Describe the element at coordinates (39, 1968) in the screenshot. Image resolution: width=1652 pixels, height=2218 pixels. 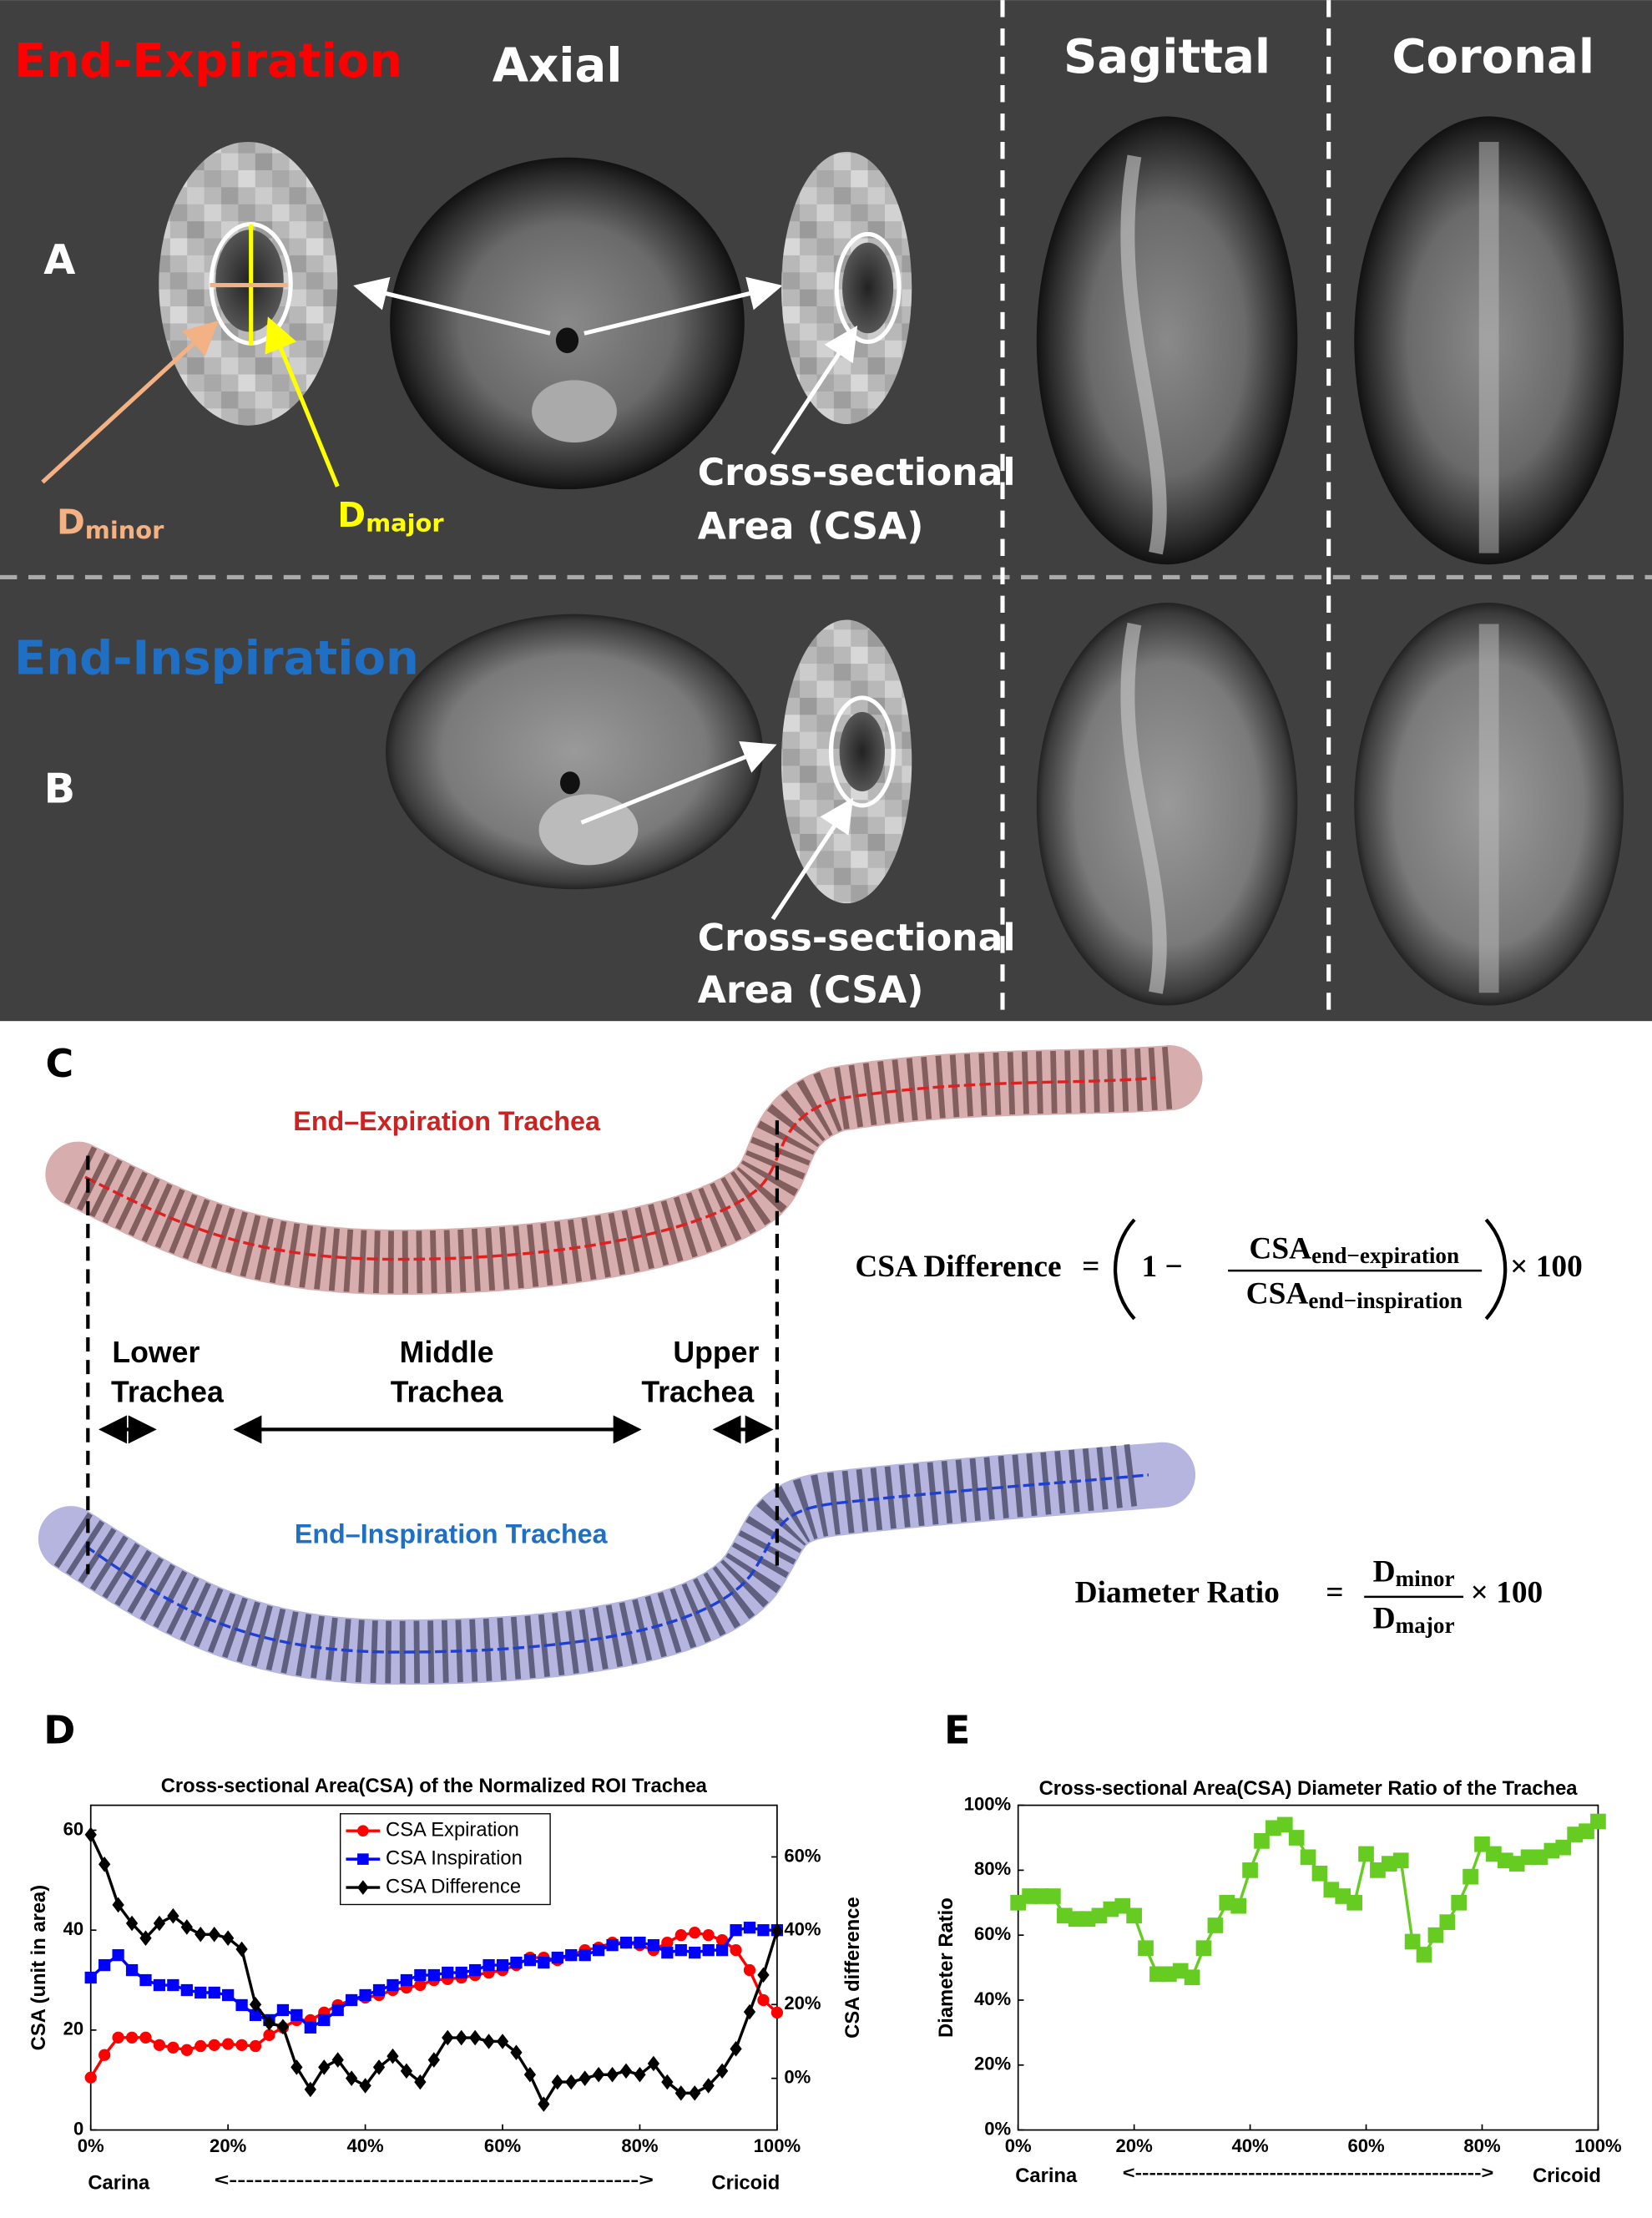
I see `y-axis-label: CSA (unit in area)` at that location.